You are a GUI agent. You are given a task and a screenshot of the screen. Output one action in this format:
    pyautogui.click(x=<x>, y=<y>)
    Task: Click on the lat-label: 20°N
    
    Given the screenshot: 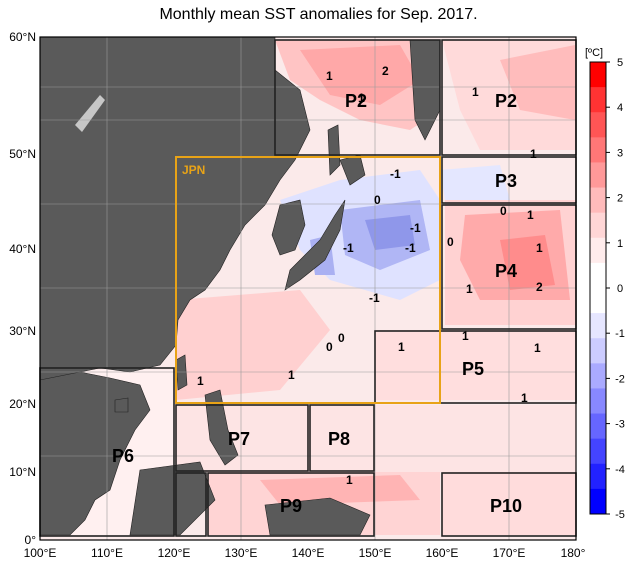 What is the action you would take?
    pyautogui.click(x=22, y=404)
    